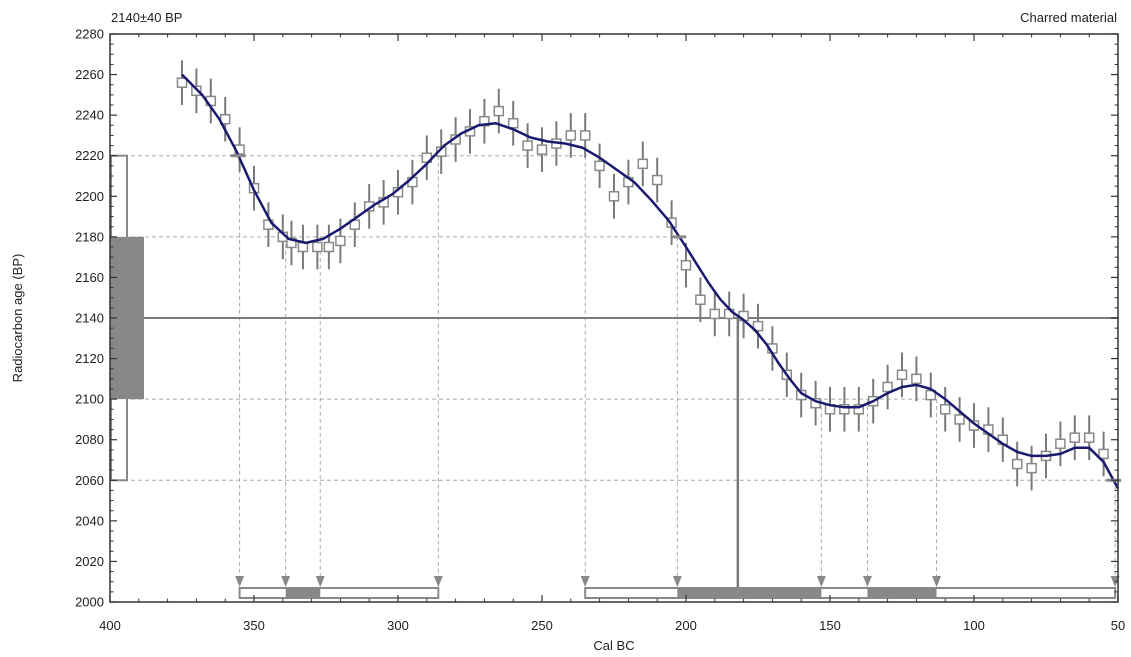 This screenshot has width=1131, height=657. What do you see at coordinates (89, 358) in the screenshot?
I see `y-tick-label: 2120` at bounding box center [89, 358].